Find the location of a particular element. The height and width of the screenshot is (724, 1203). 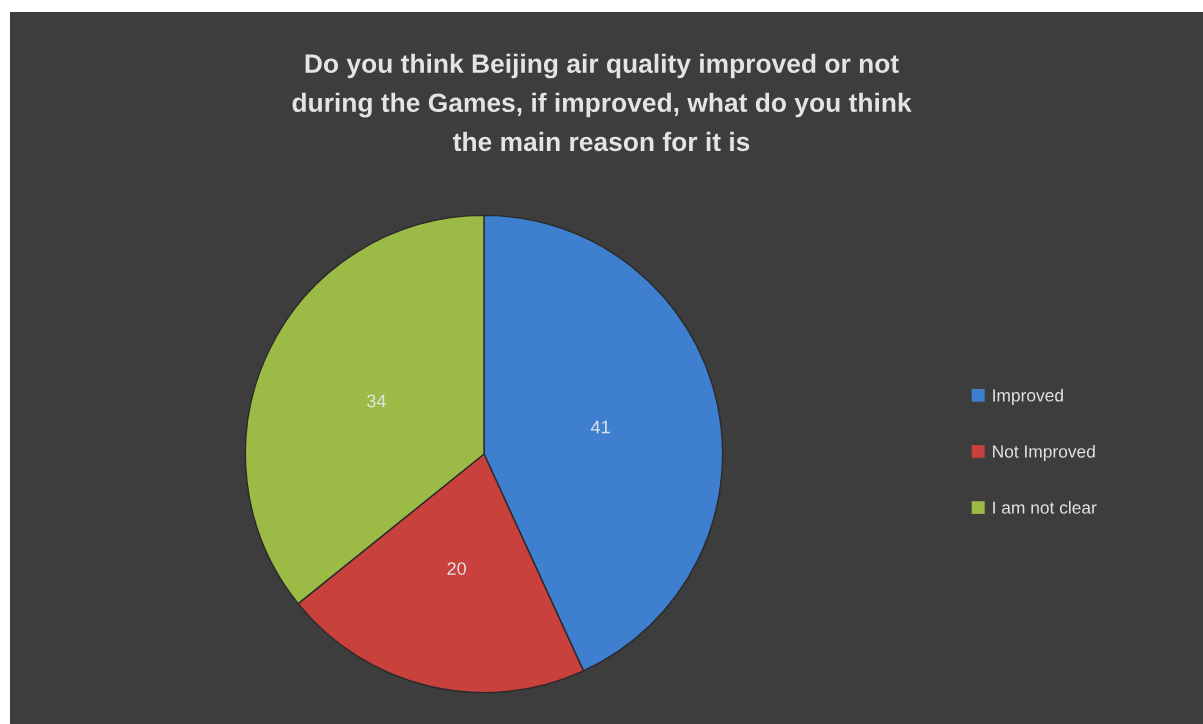

data-label: 41 is located at coordinates (600, 427).